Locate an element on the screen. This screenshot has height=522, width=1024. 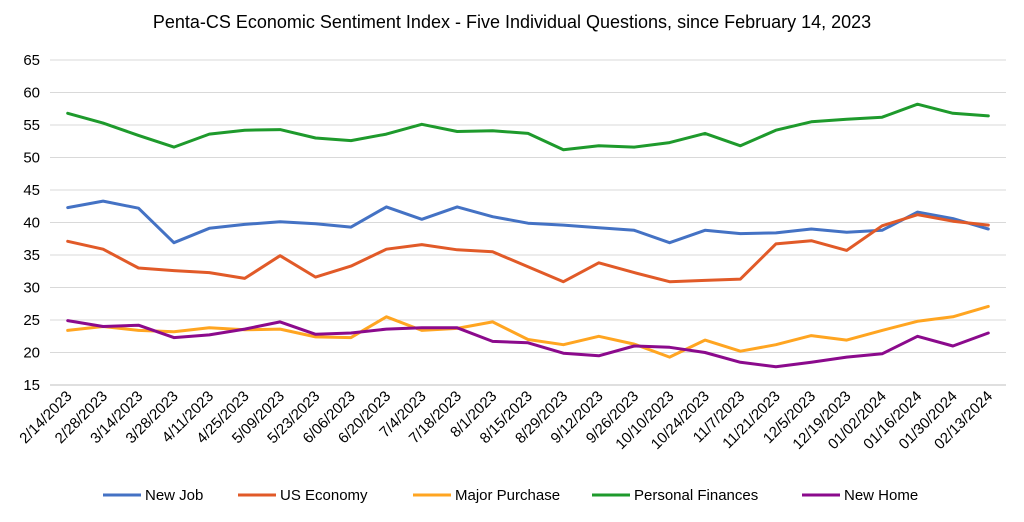
series-line-us-economy is located at coordinates (528, 248).